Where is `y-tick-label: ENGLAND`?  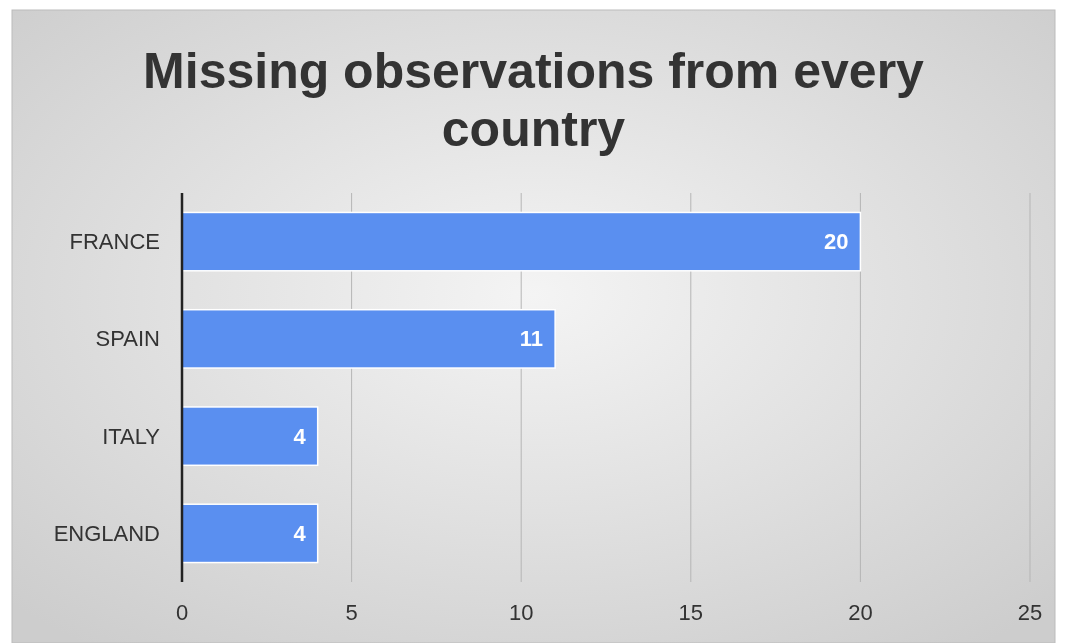
y-tick-label: ENGLAND is located at coordinates (106, 533).